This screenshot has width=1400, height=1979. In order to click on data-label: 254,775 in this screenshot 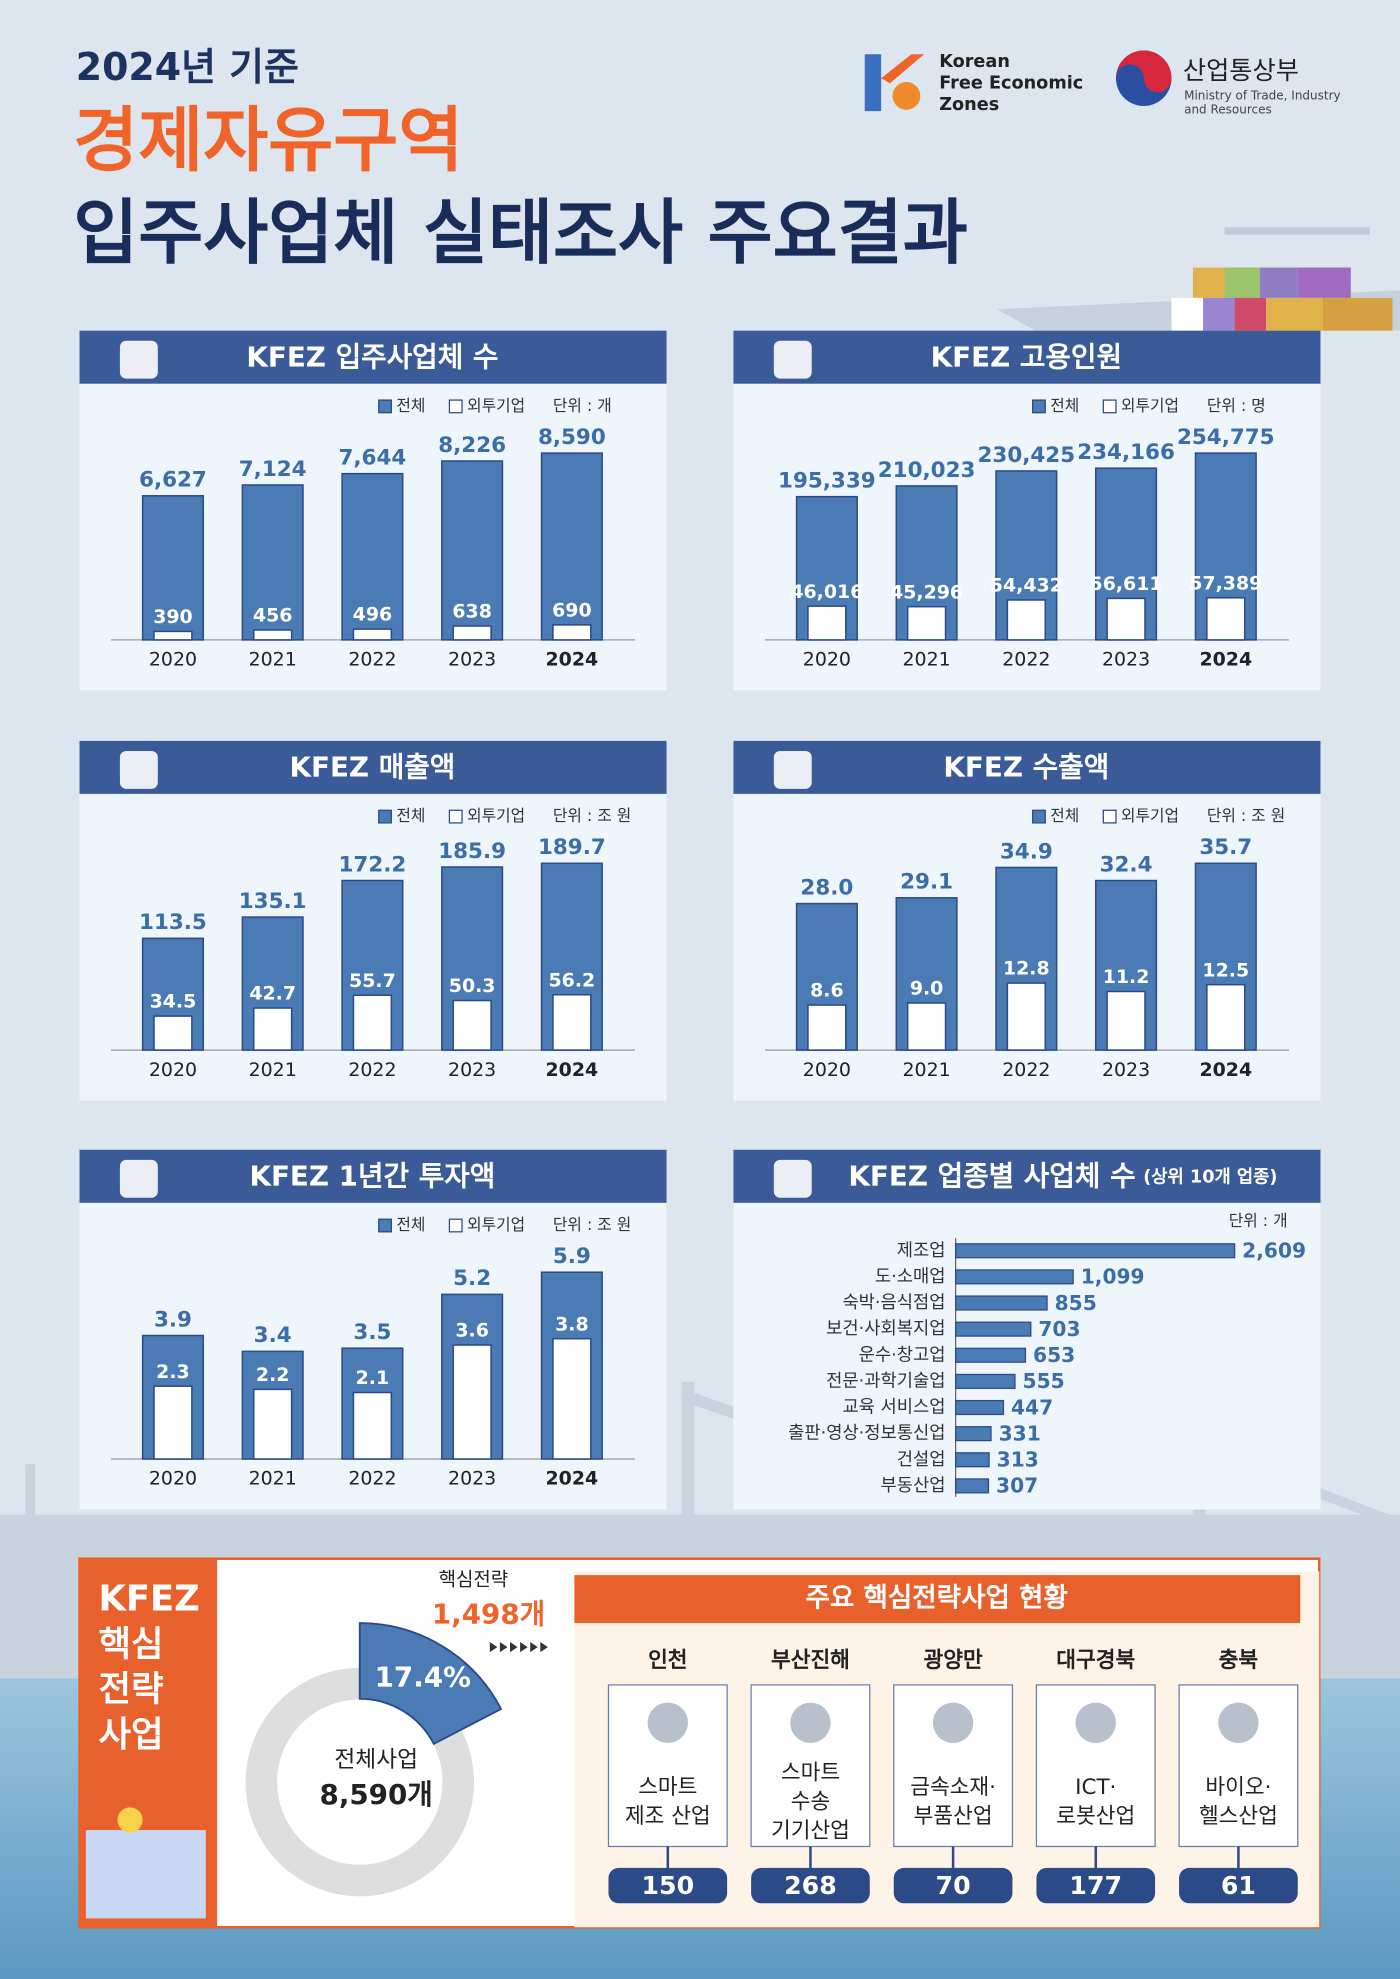, I will do `click(1226, 437)`.